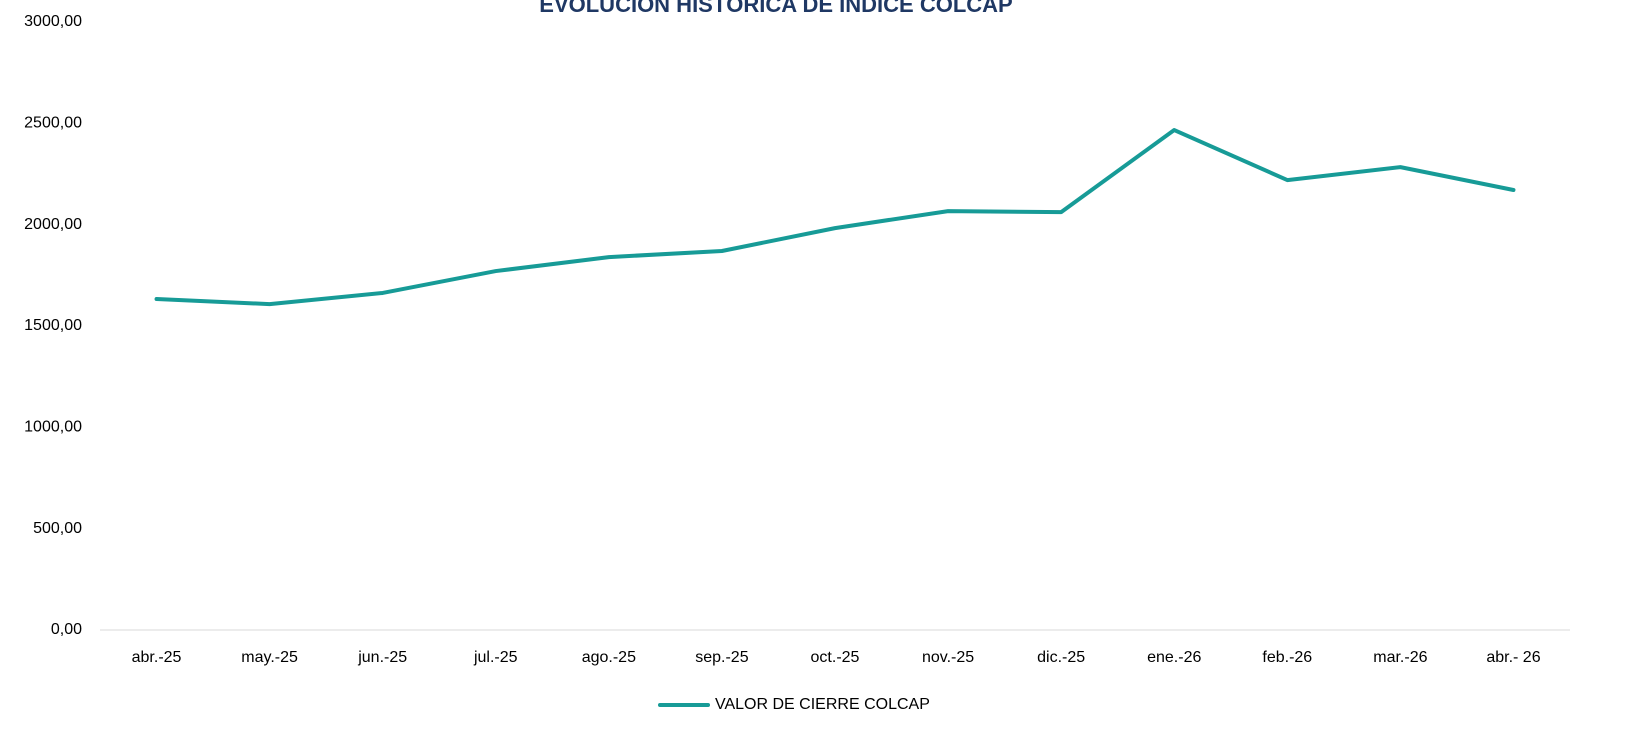 The width and height of the screenshot is (1630, 741). I want to click on x-tick-label: mar.-26, so click(1400, 657).